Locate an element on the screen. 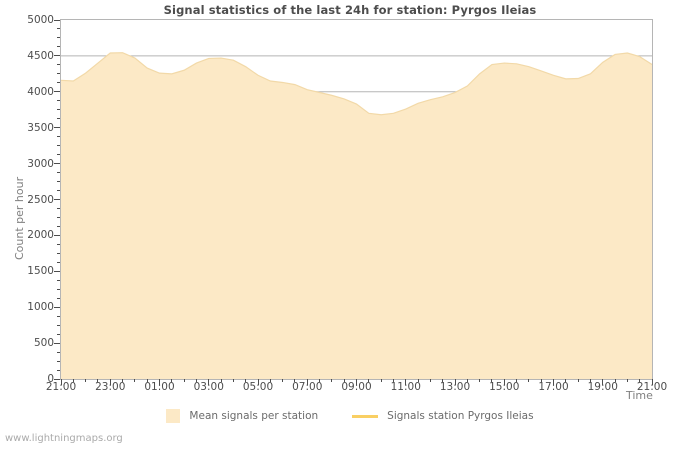 This screenshot has width=700, height=450. y-tick-label: 4000 is located at coordinates (40, 91).